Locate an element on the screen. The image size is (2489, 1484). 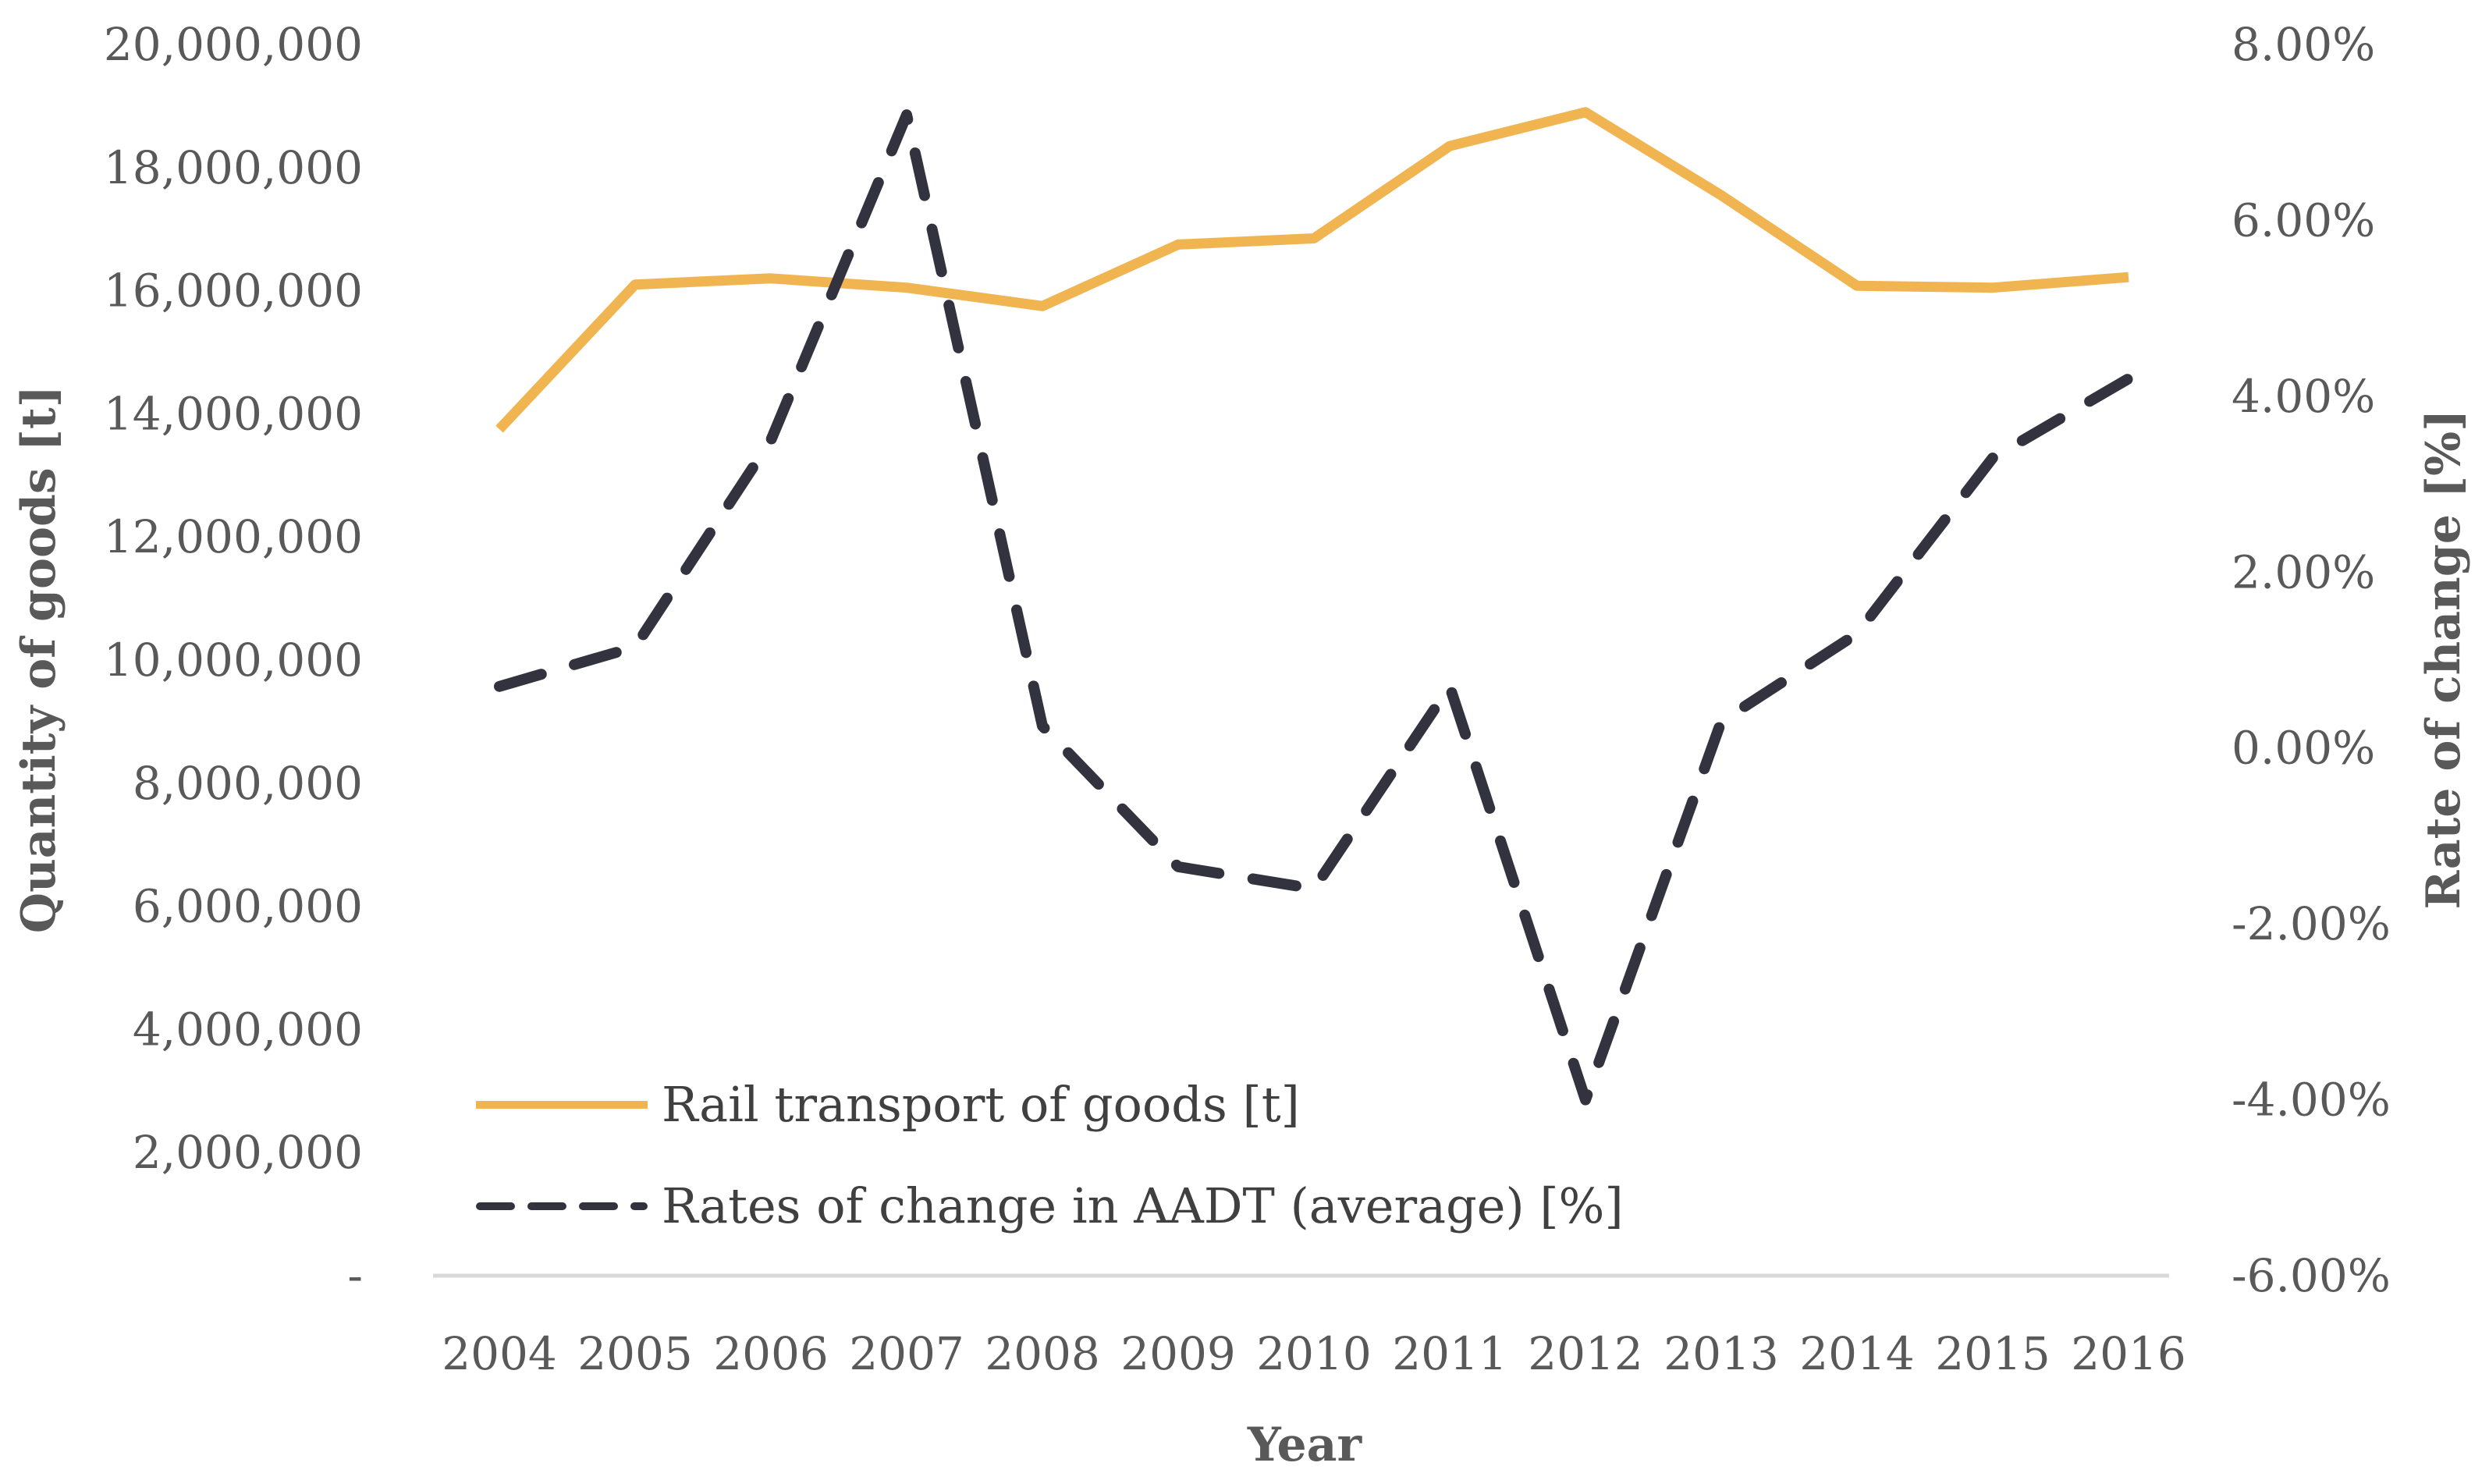
x-axis-title: Year is located at coordinates (1305, 1445).